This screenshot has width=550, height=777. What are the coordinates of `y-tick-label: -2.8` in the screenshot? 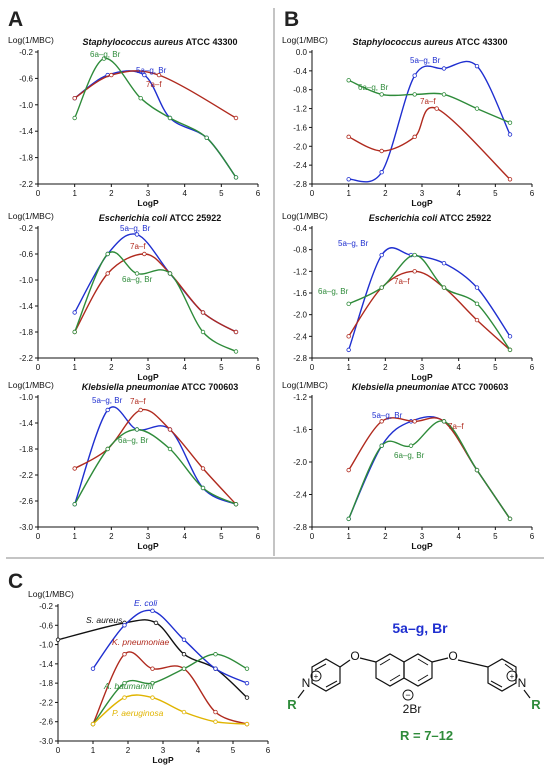 It's located at (300, 184).